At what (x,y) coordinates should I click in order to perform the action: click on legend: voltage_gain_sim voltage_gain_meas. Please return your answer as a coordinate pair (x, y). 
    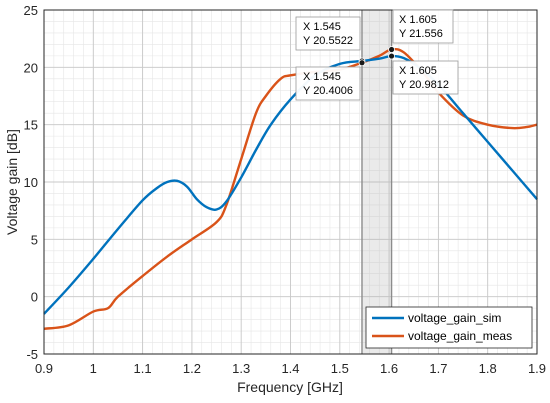
    Looking at the image, I should click on (449, 327).